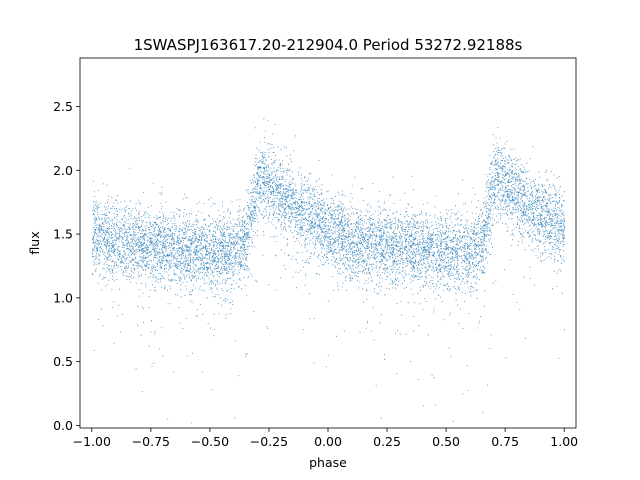 The width and height of the screenshot is (640, 480). Describe the element at coordinates (446, 441) in the screenshot. I see `x-tick-label: 0.50` at that location.